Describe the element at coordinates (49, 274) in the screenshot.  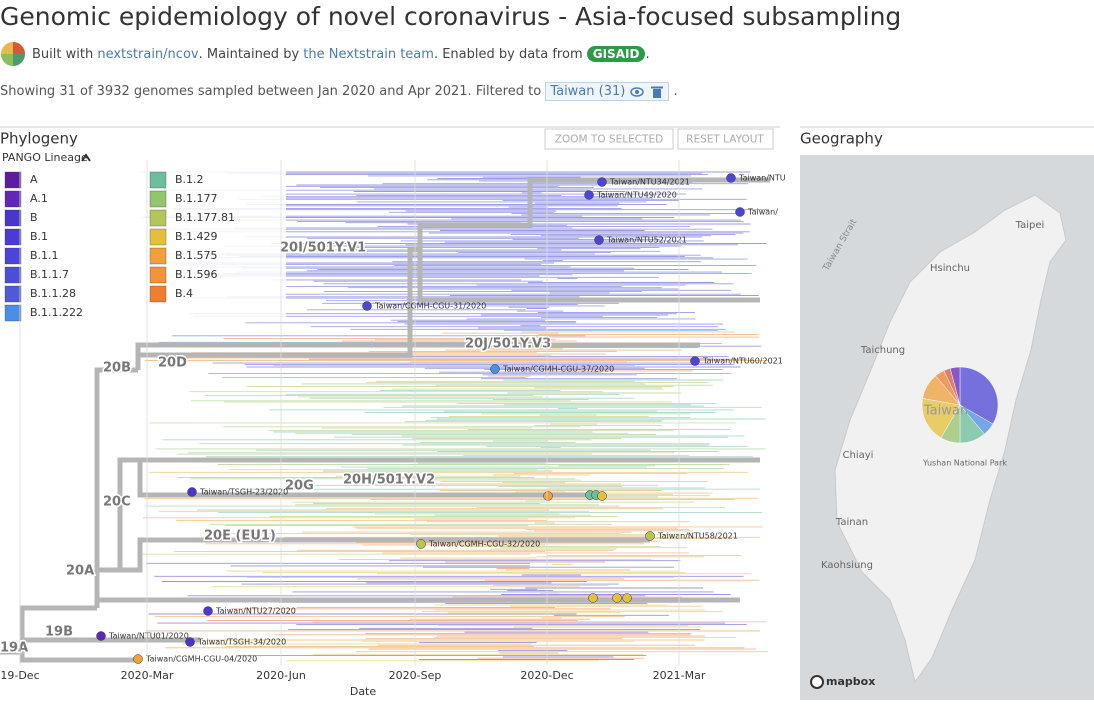
I see `legend-label: B.1.1.7` at that location.